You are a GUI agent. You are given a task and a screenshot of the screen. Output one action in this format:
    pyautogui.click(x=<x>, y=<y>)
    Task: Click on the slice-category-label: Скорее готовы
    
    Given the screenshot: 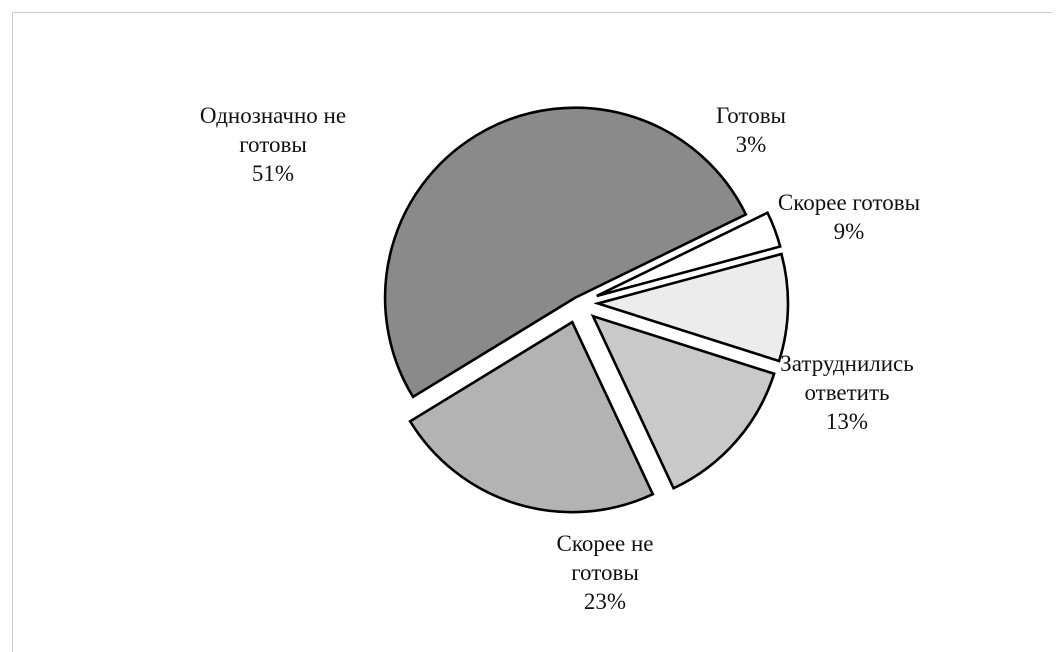 What is the action you would take?
    pyautogui.click(x=849, y=202)
    